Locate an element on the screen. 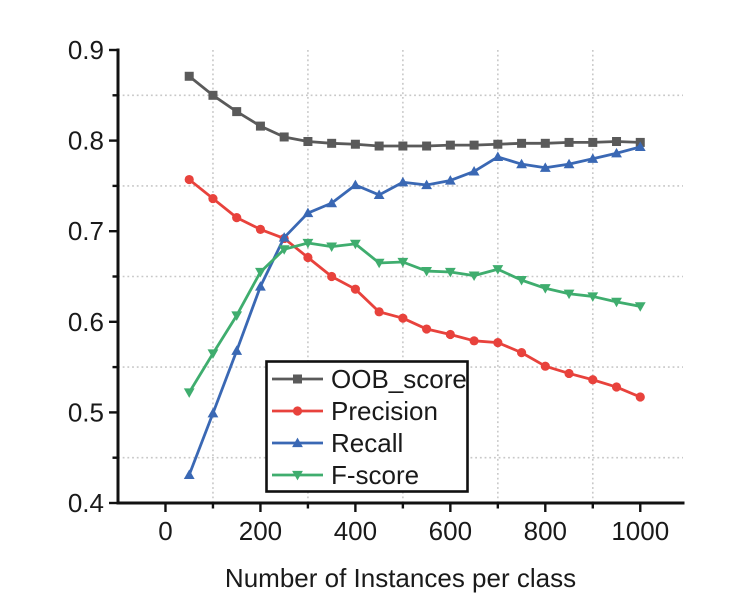 The width and height of the screenshot is (742, 614). legend-item-Recall: Recall is located at coordinates (337, 443).